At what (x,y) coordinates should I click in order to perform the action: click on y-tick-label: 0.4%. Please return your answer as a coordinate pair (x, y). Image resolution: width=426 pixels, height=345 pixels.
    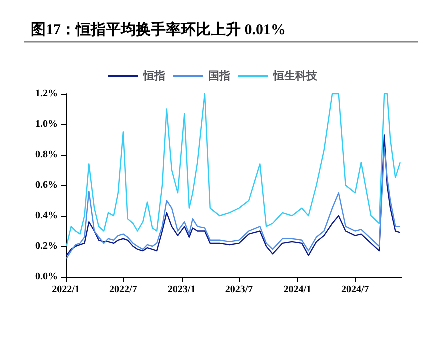
    Looking at the image, I should click on (47, 216).